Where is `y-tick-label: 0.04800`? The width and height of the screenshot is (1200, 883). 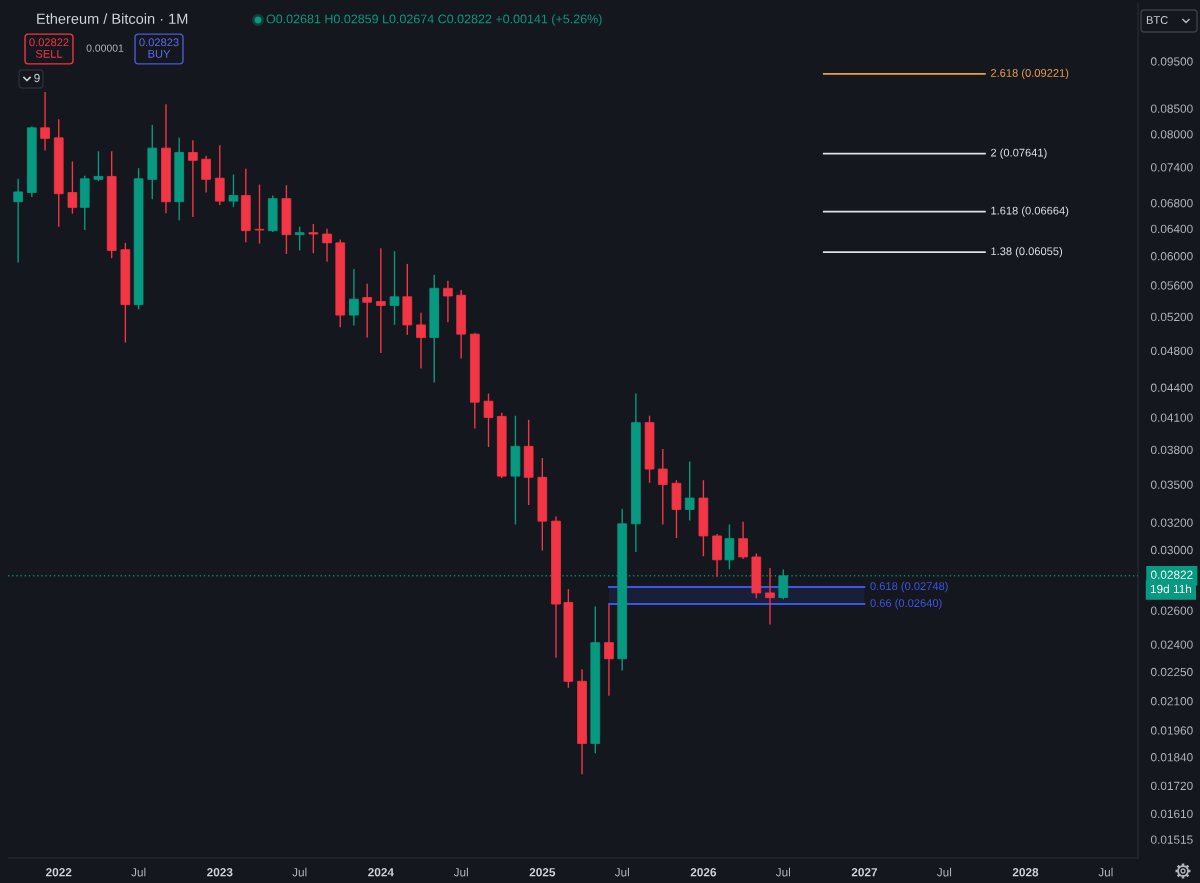
y-tick-label: 0.04800 is located at coordinates (1171, 351).